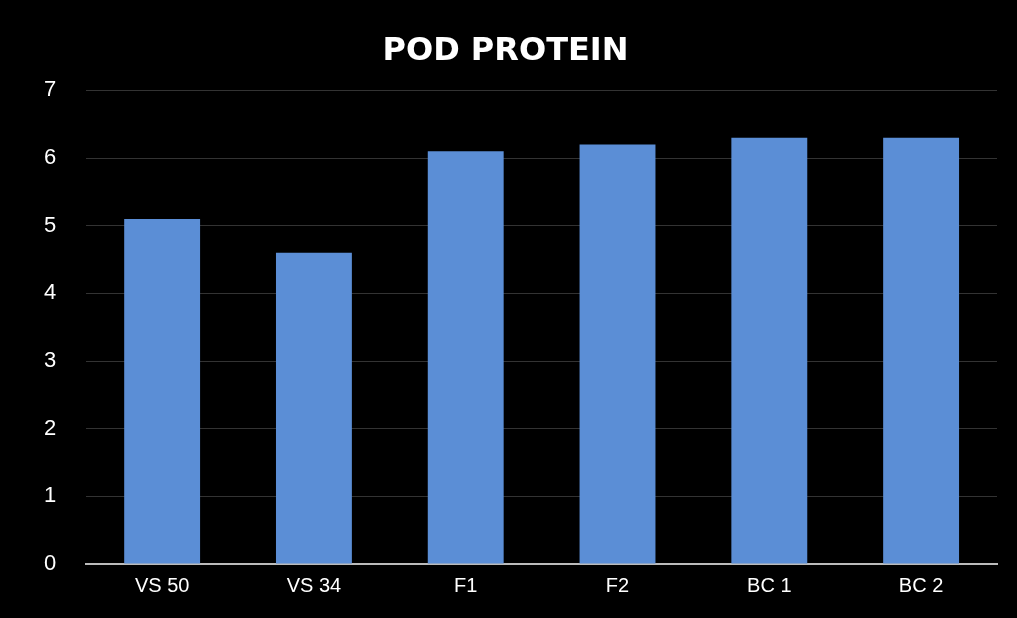  What do you see at coordinates (50, 157) in the screenshot?
I see `y-tick-label: 6` at bounding box center [50, 157].